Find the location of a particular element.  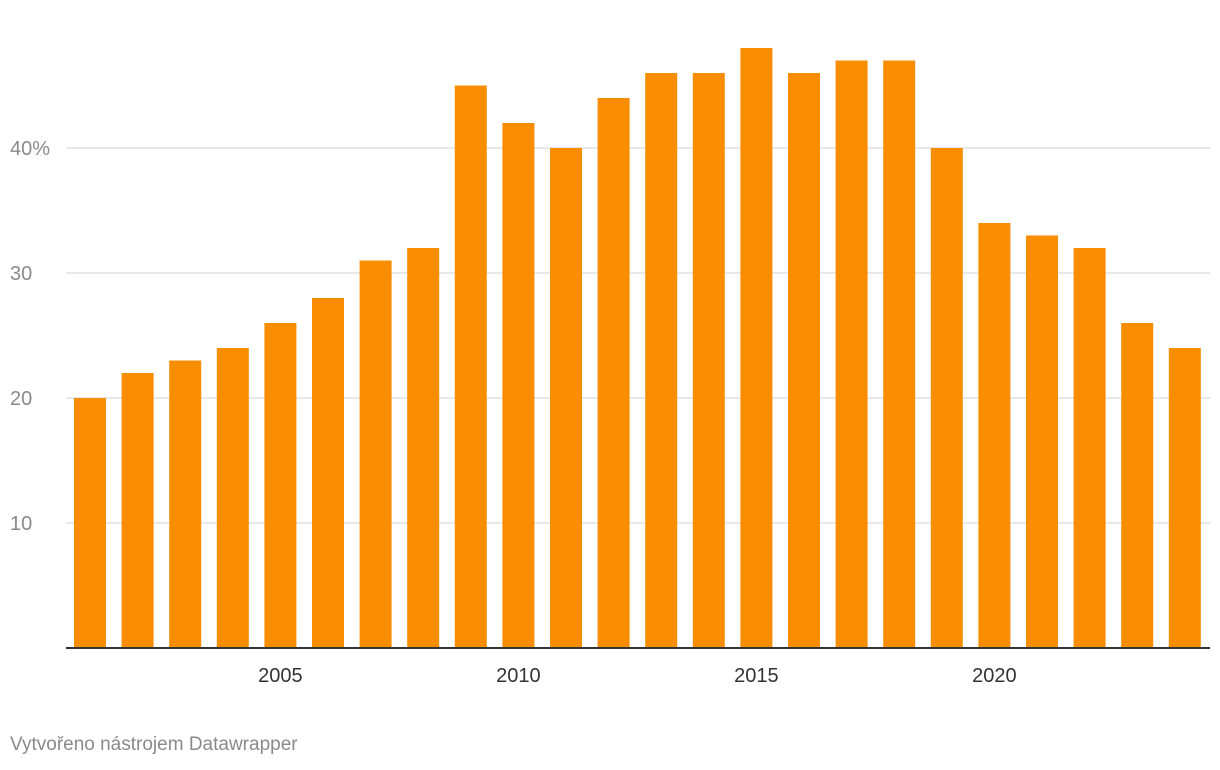

x-tick-label: 2010 is located at coordinates (518, 676).